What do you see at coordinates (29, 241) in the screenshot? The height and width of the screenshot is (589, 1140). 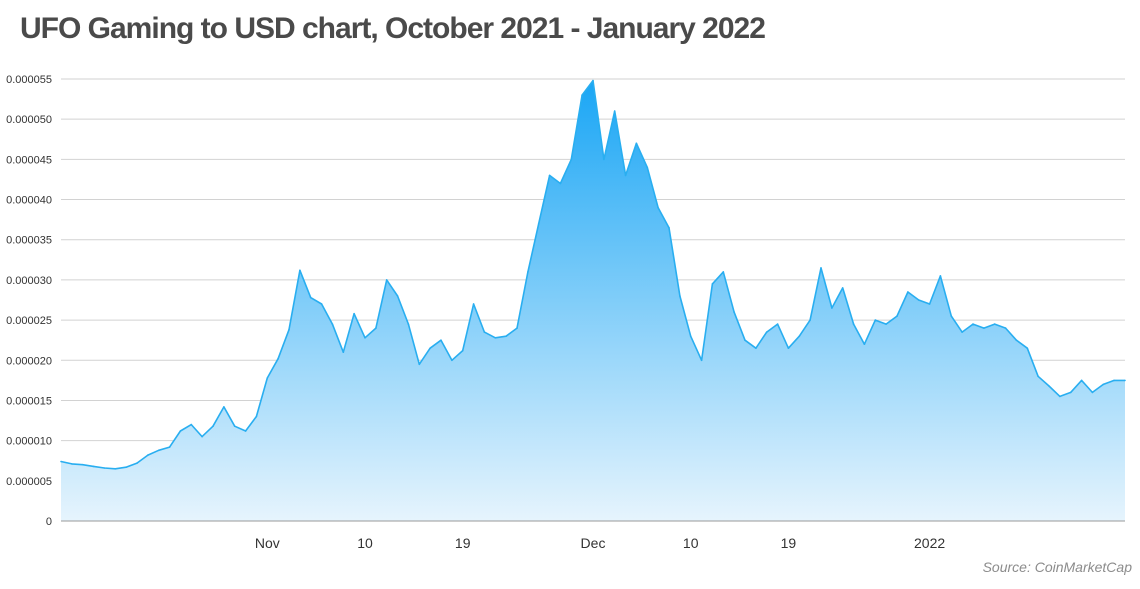 I see `y-tick-label: 0.000035` at bounding box center [29, 241].